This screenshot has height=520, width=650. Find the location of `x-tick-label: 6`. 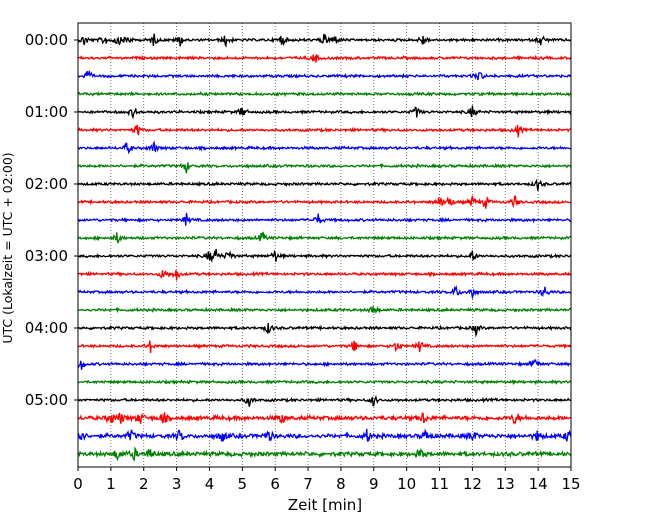

x-tick-label: 6 is located at coordinates (275, 484).